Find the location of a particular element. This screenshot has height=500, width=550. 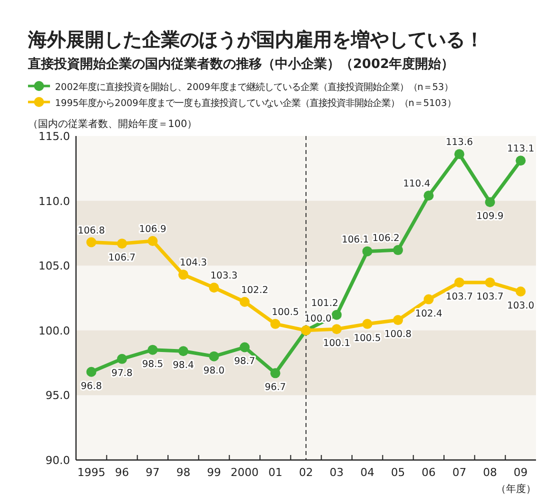

y-tick-label: 90.0 is located at coordinates (58, 460).